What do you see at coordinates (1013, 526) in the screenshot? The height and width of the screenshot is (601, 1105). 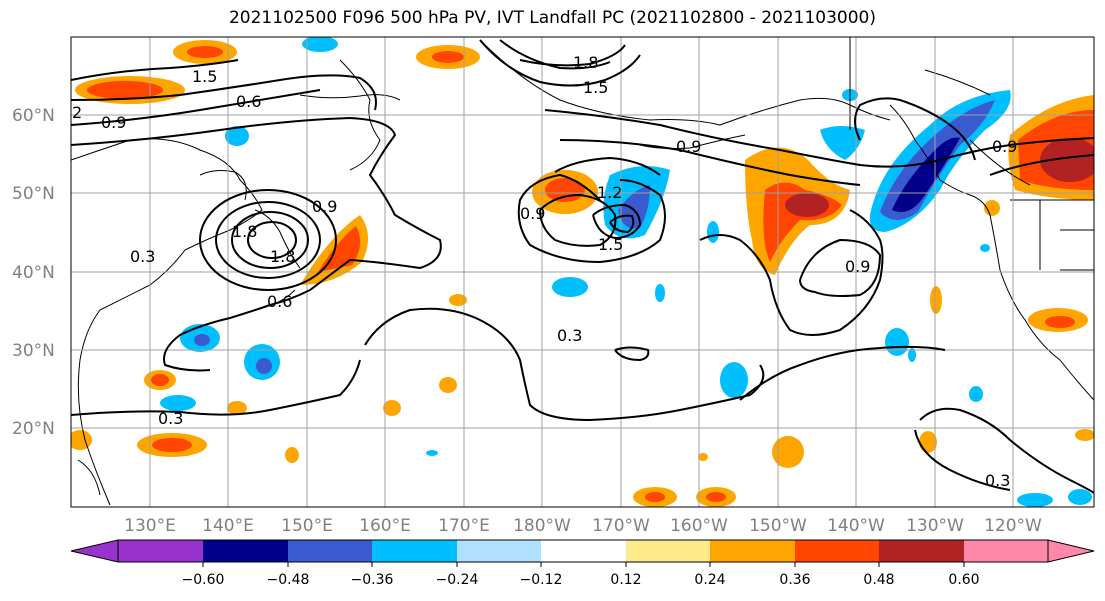 I see `lon-label: 120°W` at bounding box center [1013, 526].